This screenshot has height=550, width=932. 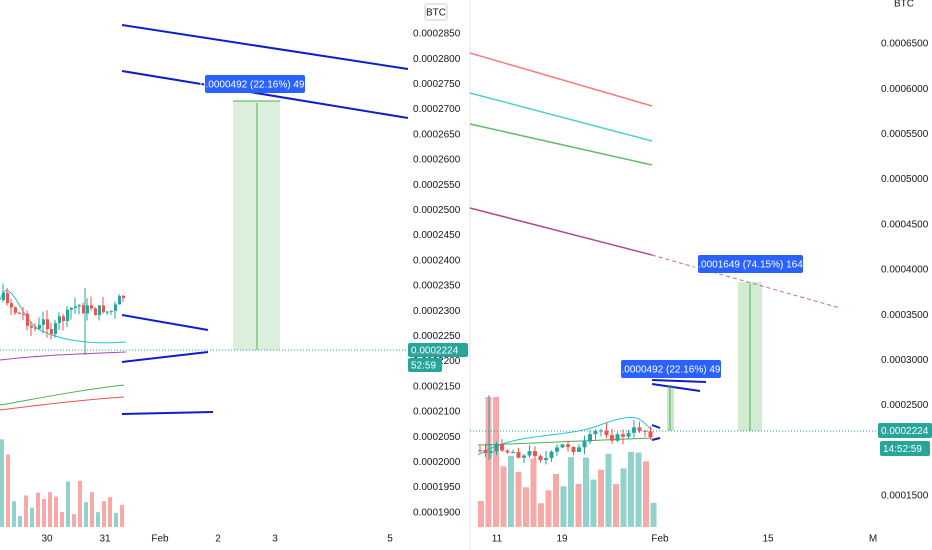 I want to click on time-axis-label: 15, so click(x=768, y=539).